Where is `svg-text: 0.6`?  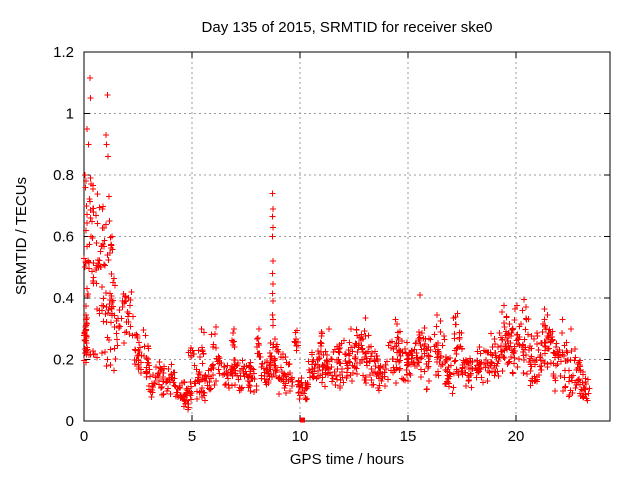
svg-text: 0.6 is located at coordinates (63, 237).